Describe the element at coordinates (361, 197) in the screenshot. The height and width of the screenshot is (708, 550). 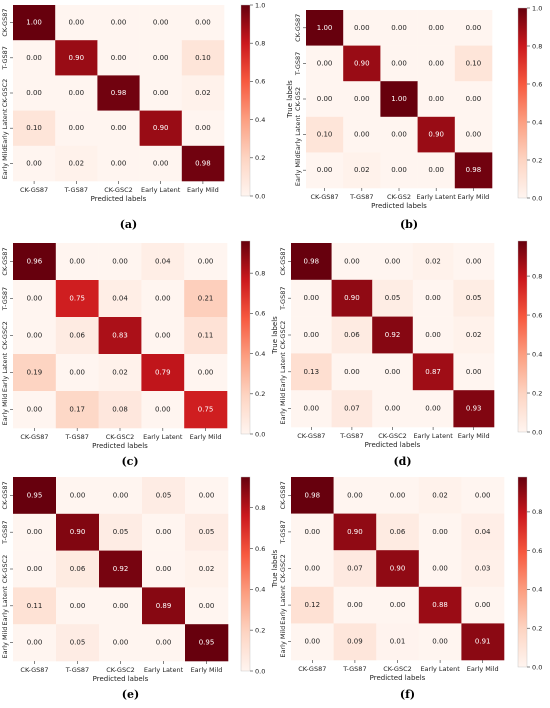
I see `x-tick-label: T-GS87` at that location.